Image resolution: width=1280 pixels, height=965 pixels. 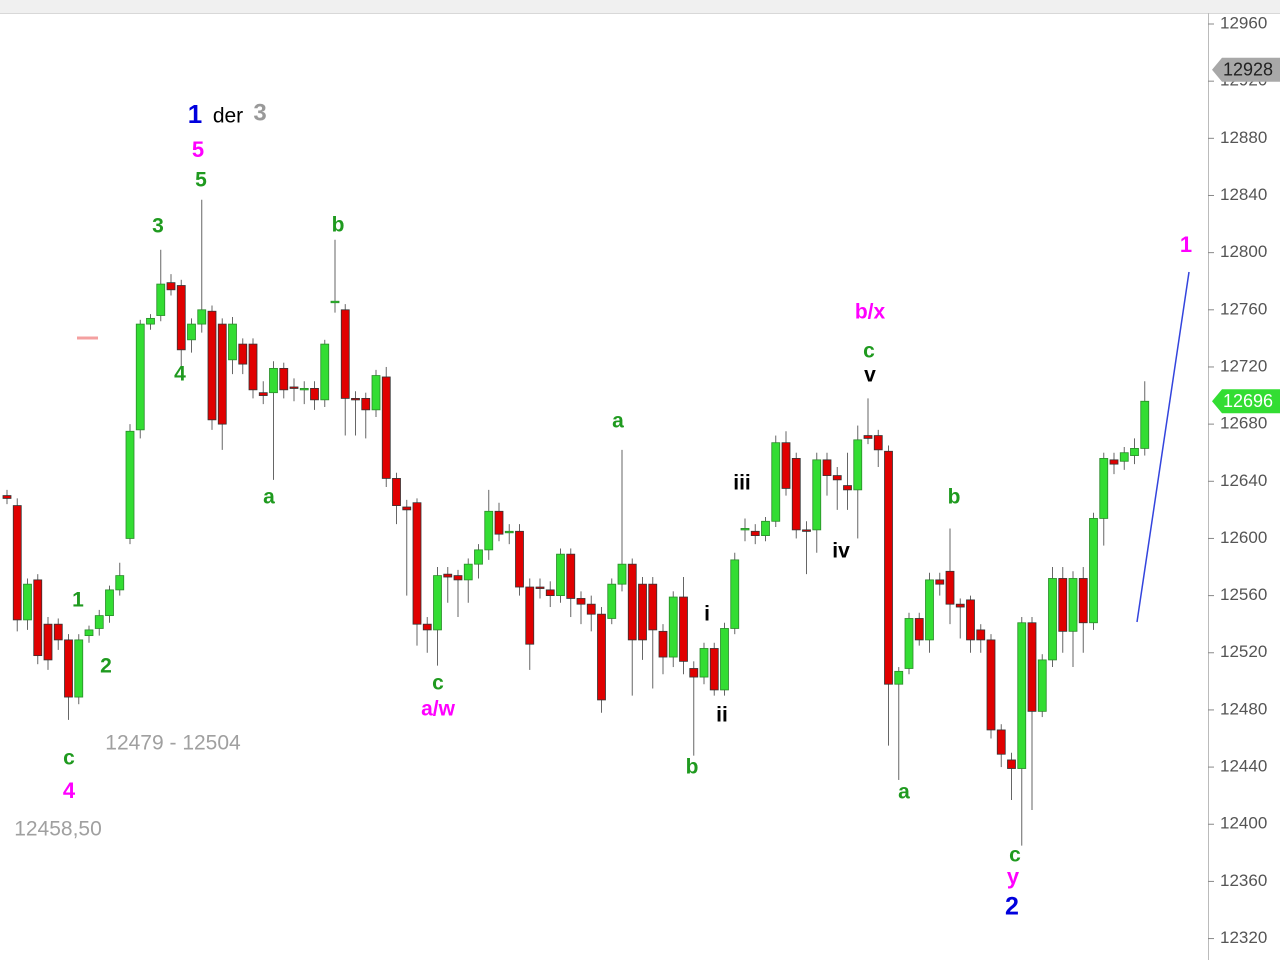 What do you see at coordinates (1243, 365) in the screenshot?
I see `y-tick-label: 12720` at bounding box center [1243, 365].